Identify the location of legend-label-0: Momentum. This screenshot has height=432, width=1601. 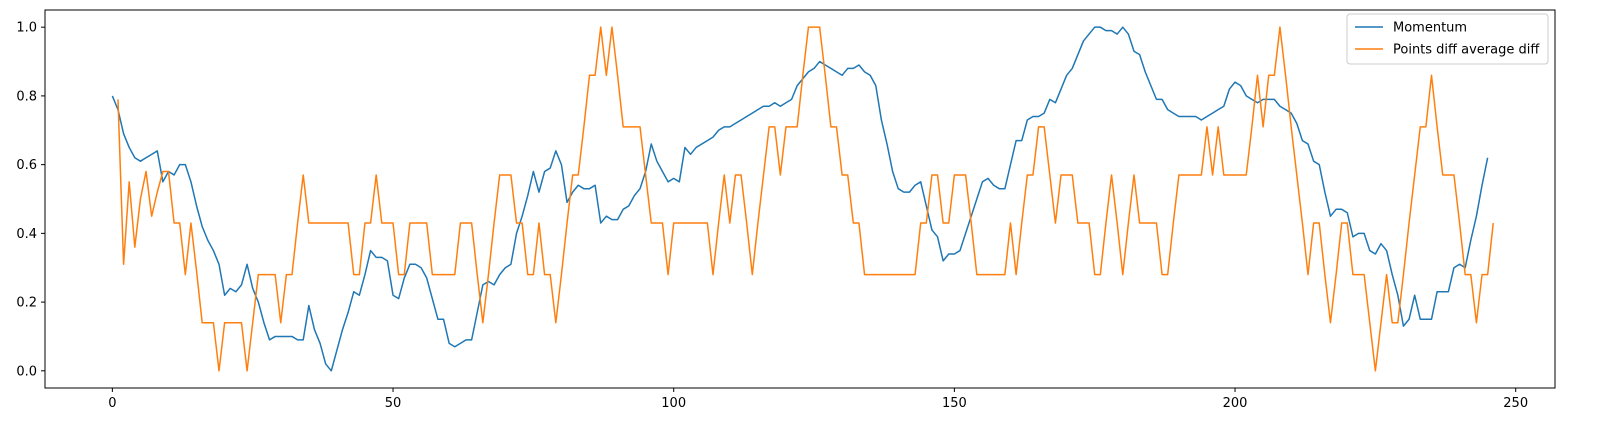
(1430, 28).